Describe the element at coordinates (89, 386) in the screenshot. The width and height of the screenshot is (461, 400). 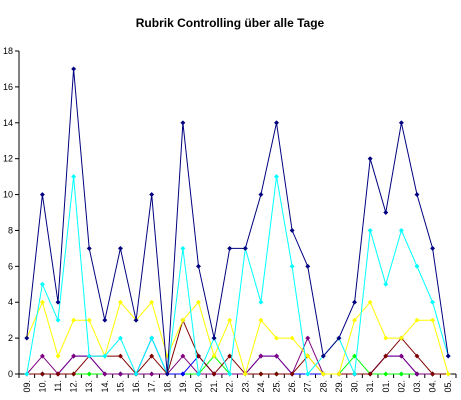
I see `x-tick-label: 13.` at that location.